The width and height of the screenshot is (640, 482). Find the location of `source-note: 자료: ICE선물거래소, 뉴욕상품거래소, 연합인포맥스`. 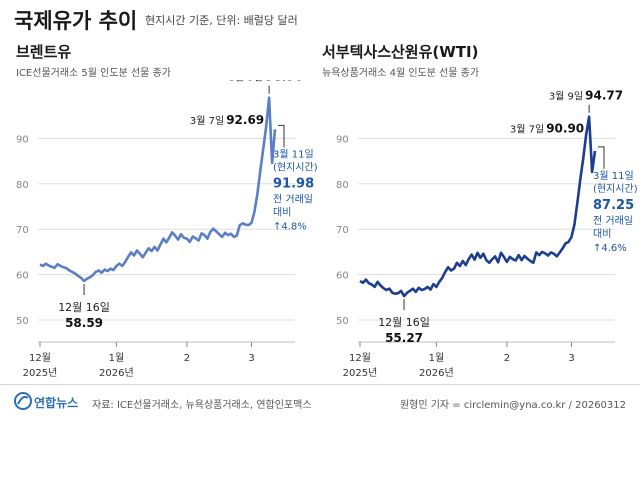

source-note: 자료: ICE선물거래소, 뉴욕상품거래소, 연합인포맥스 is located at coordinates (202, 405).